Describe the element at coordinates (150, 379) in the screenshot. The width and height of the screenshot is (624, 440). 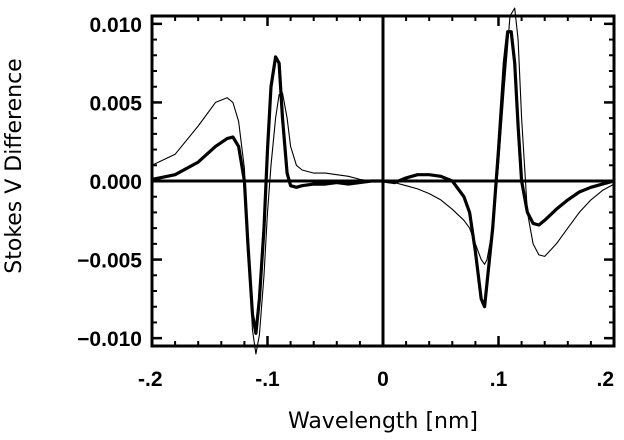
I see `x-tick-label: -.2` at that location.